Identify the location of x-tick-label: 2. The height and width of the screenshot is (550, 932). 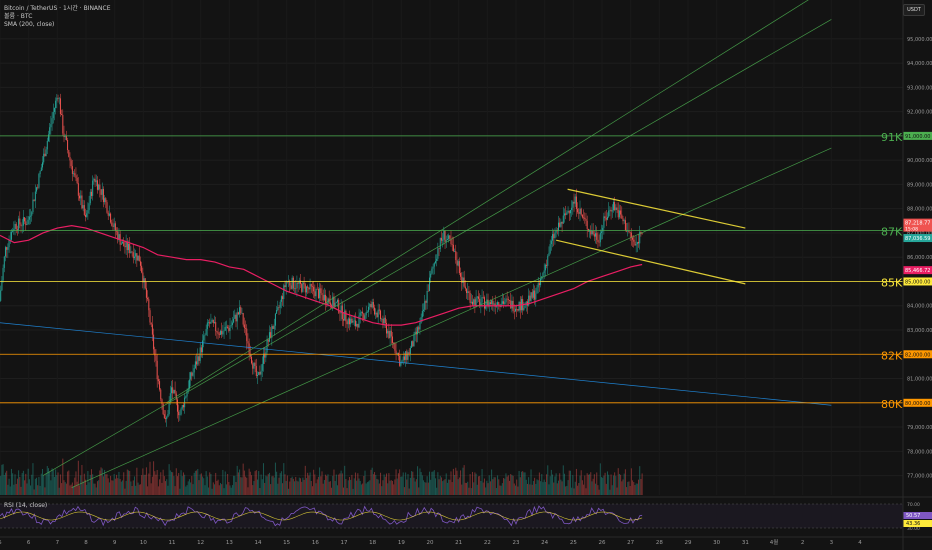
(803, 543).